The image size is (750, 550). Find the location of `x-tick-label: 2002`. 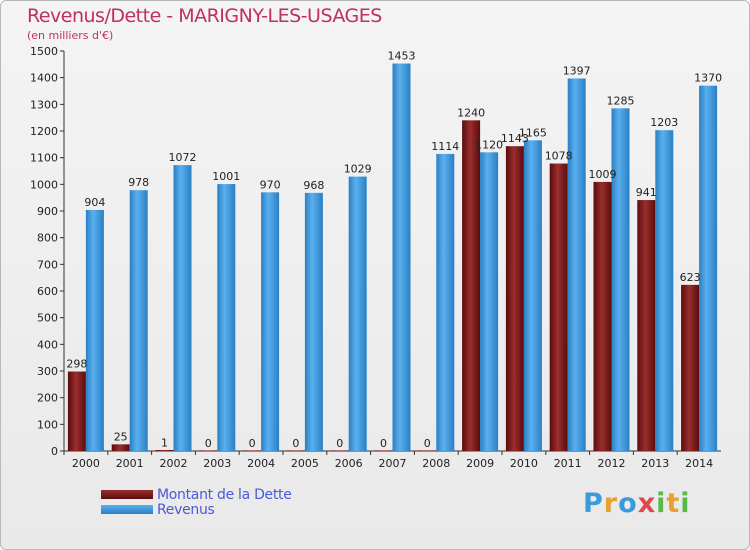

x-tick-label: 2002 is located at coordinates (174, 463).